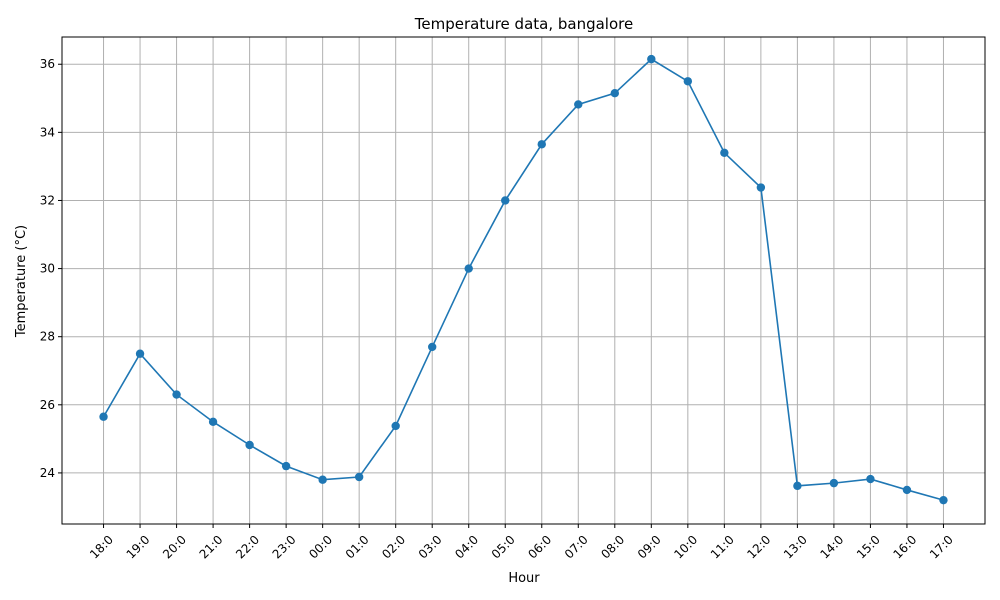  Describe the element at coordinates (47, 473) in the screenshot. I see `y-tick-label: 24` at that location.